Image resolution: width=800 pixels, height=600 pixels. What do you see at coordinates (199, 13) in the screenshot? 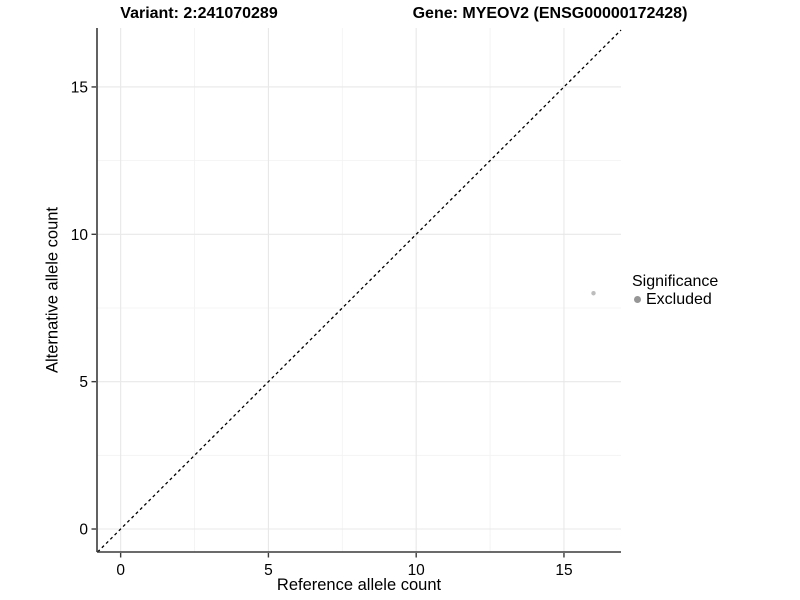
I see `variant-title: Variant: 2:241070289` at bounding box center [199, 13].